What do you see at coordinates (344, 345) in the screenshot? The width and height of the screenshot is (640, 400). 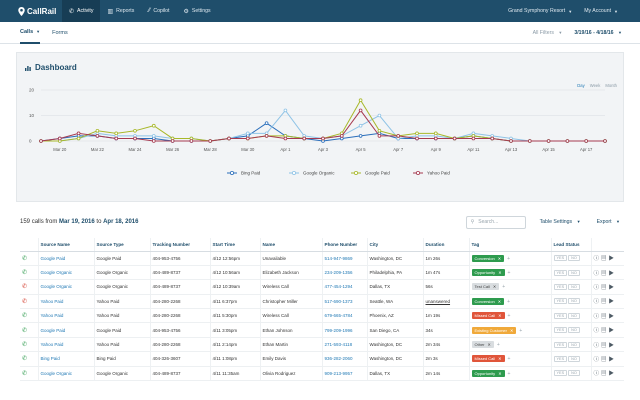 I see `phone-number-cell: 271-593-4118` at bounding box center [344, 345].